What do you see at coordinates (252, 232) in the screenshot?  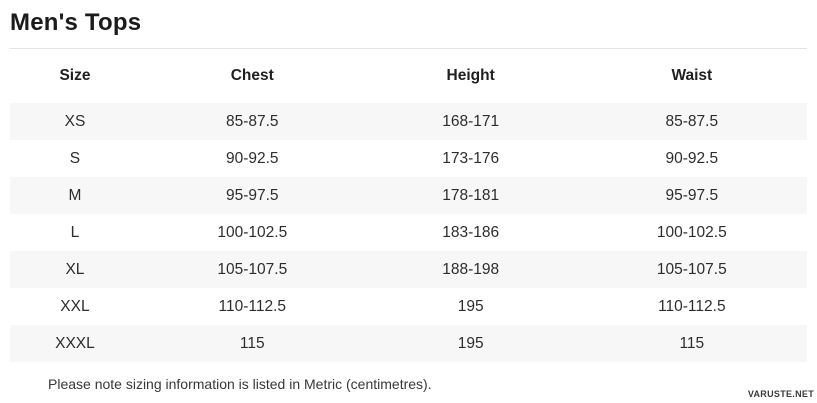 I see `cell-chest: 100-102.5` at bounding box center [252, 232].